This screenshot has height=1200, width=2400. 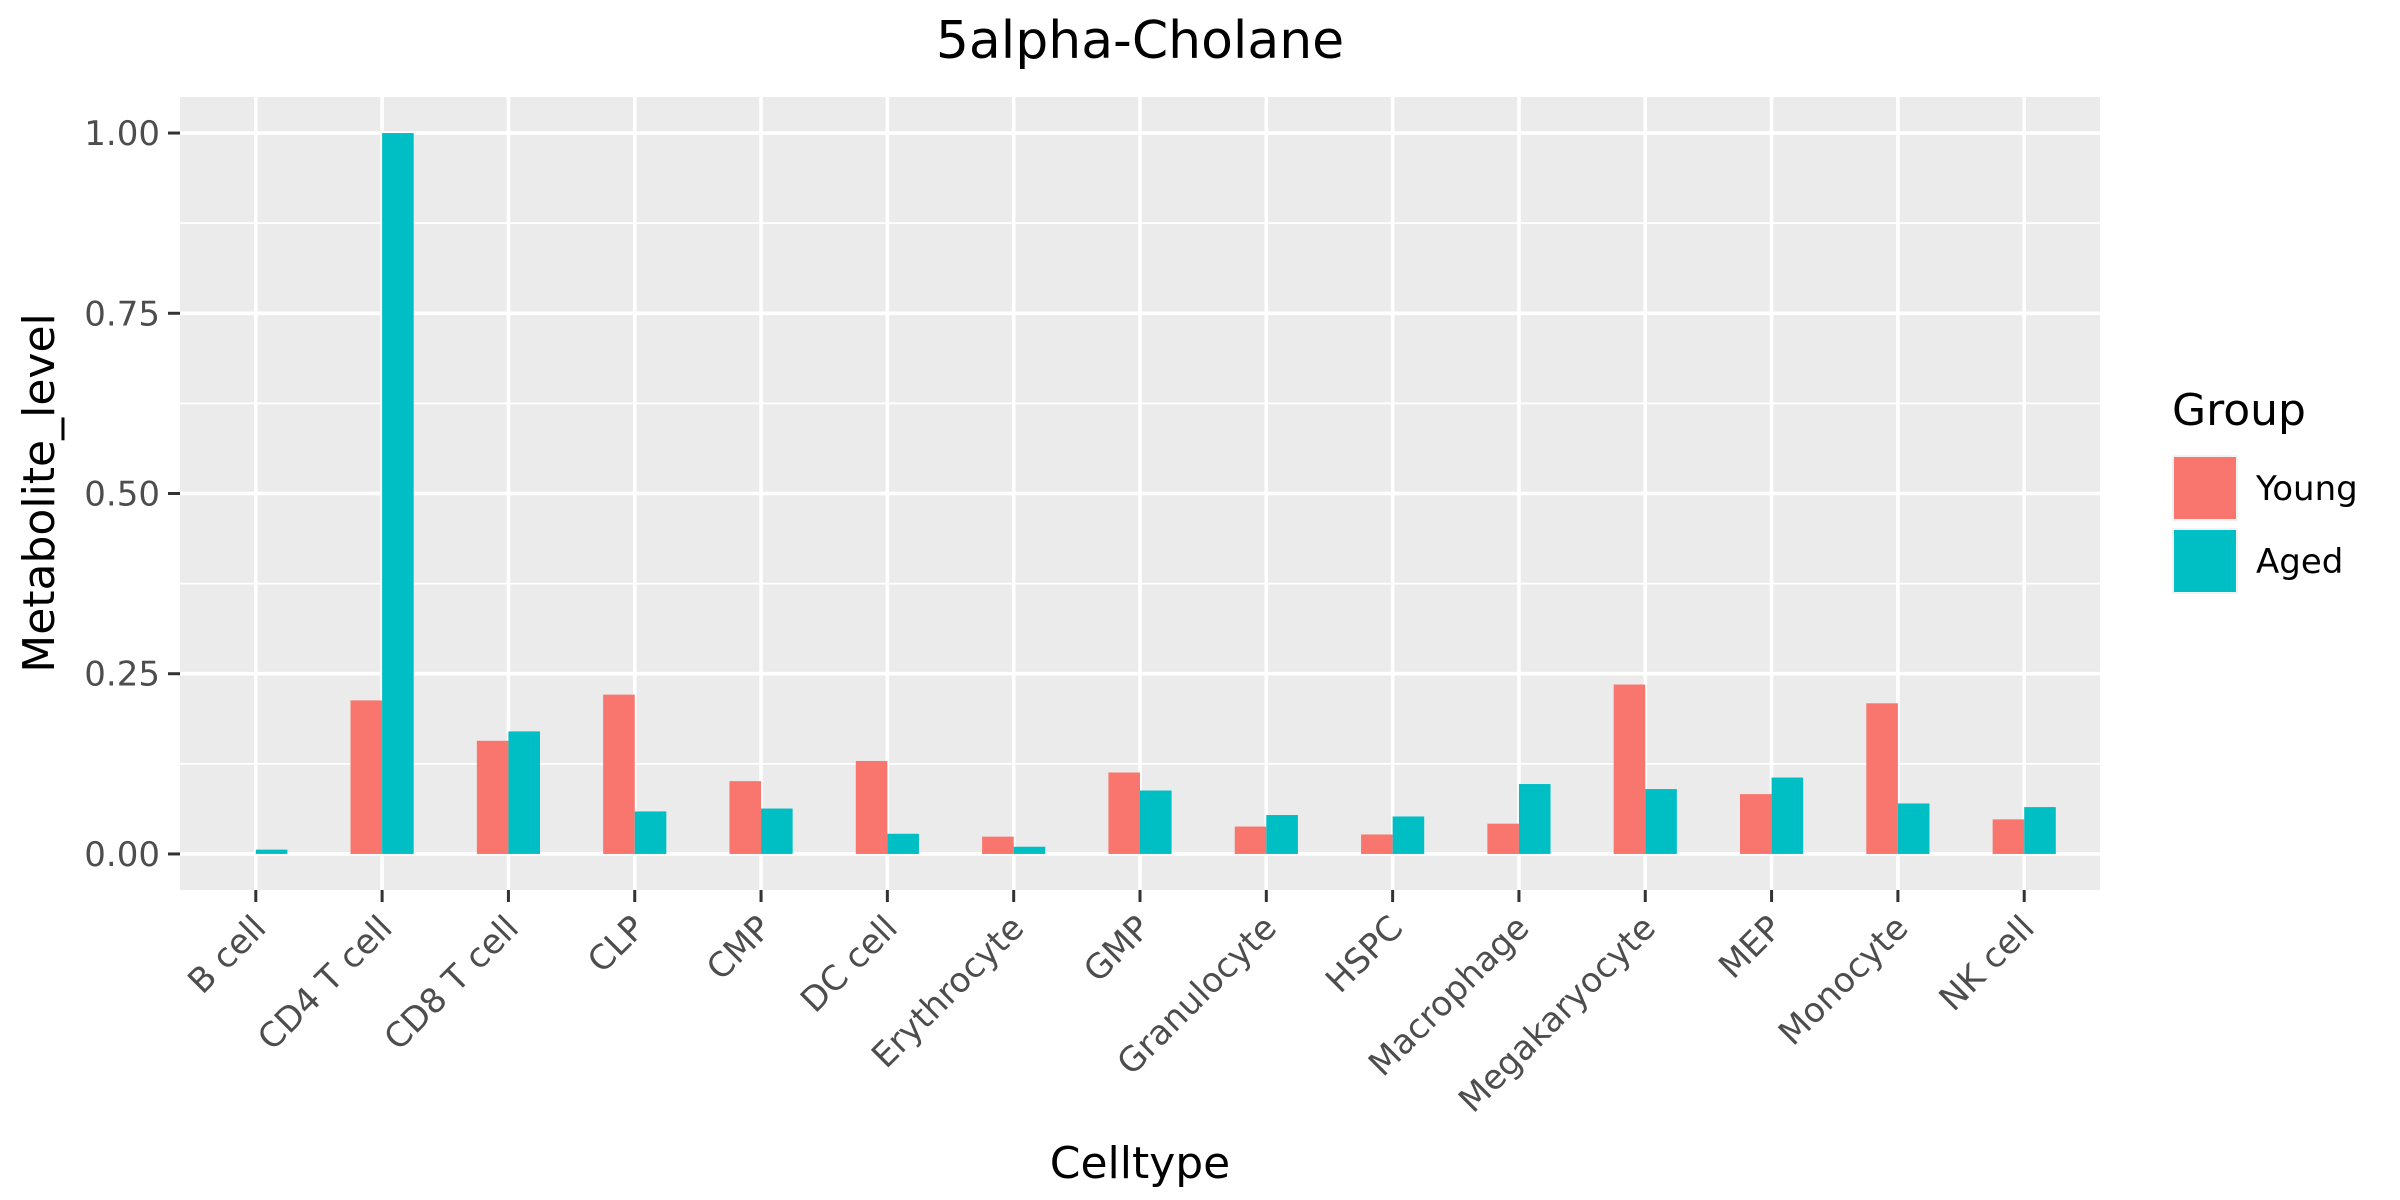 I want to click on x-tick-label: B cell, so click(x=227, y=955).